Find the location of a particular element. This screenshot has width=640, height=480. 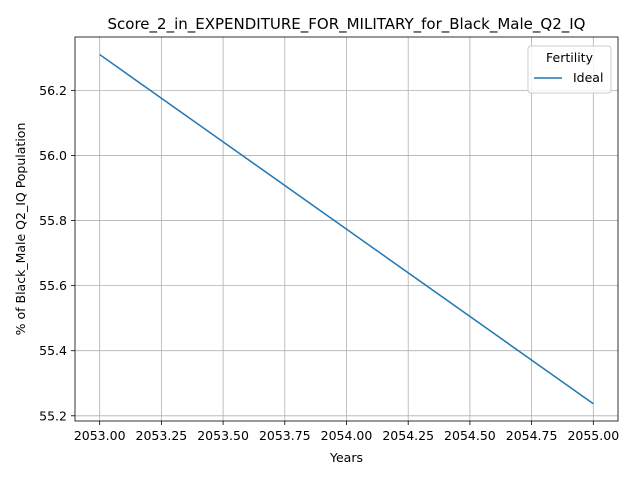

legend-box is located at coordinates (569, 69).